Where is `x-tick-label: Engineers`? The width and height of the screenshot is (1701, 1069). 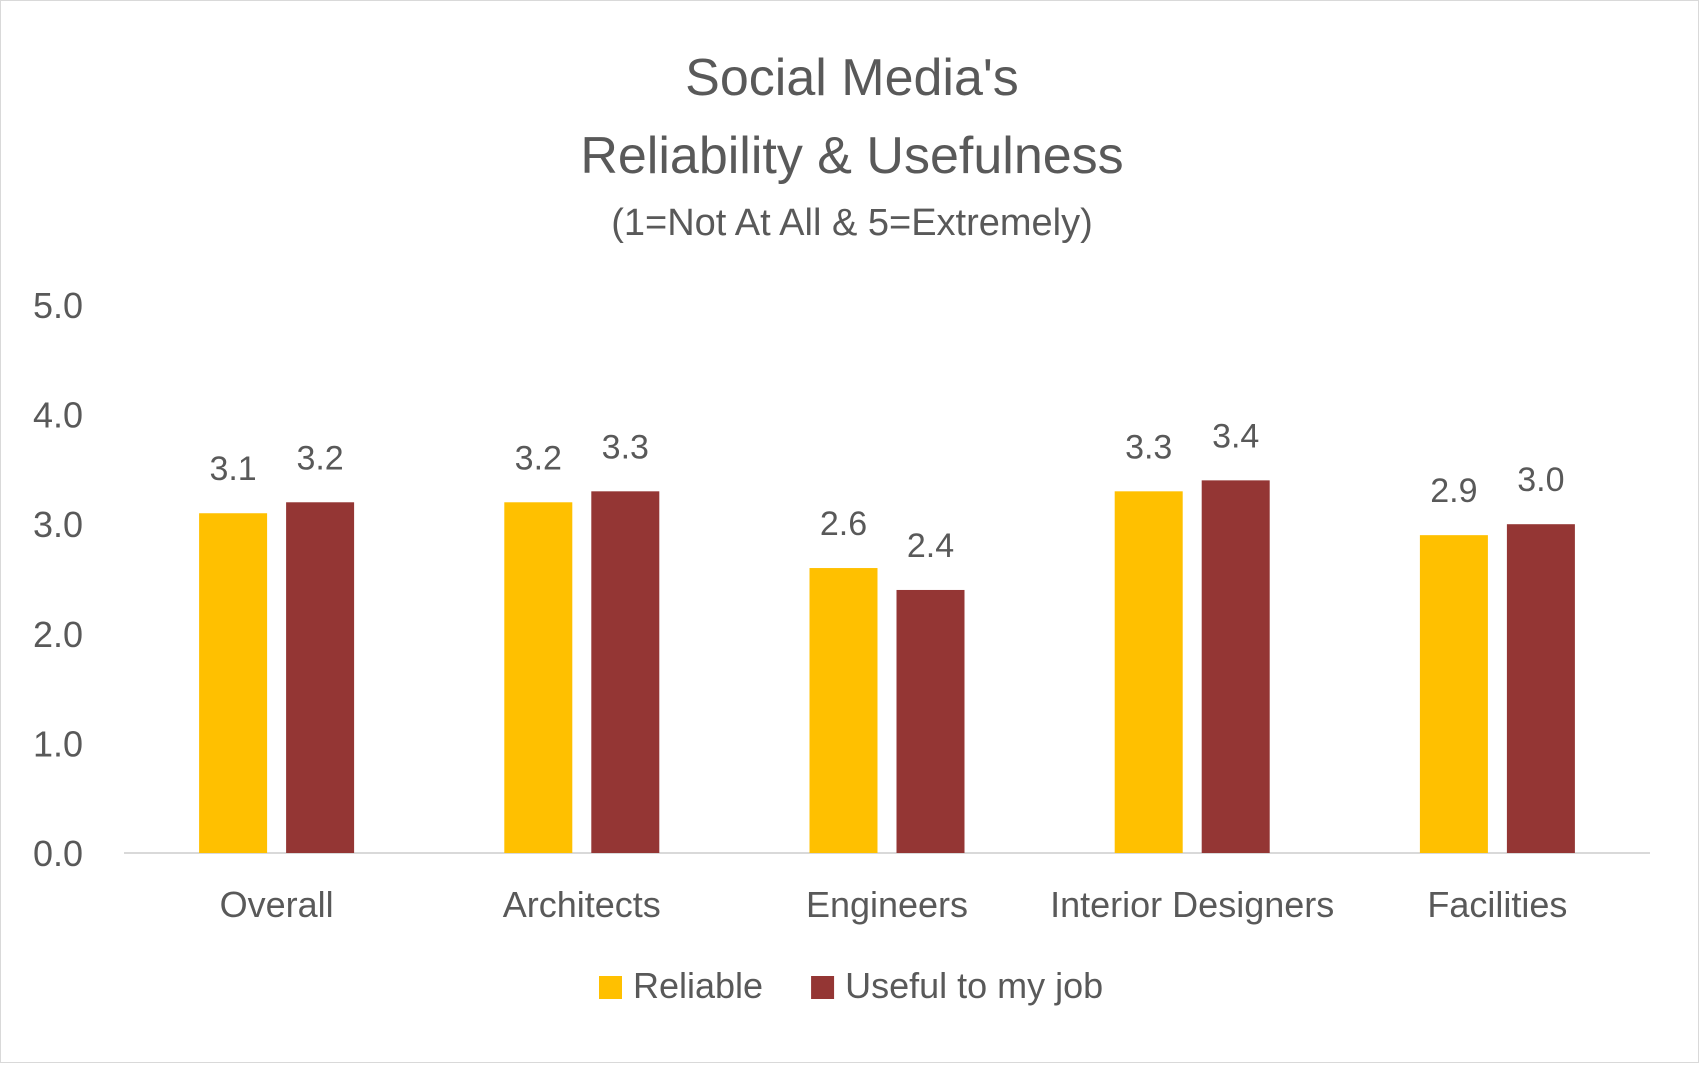 x-tick-label: Engineers is located at coordinates (887, 904).